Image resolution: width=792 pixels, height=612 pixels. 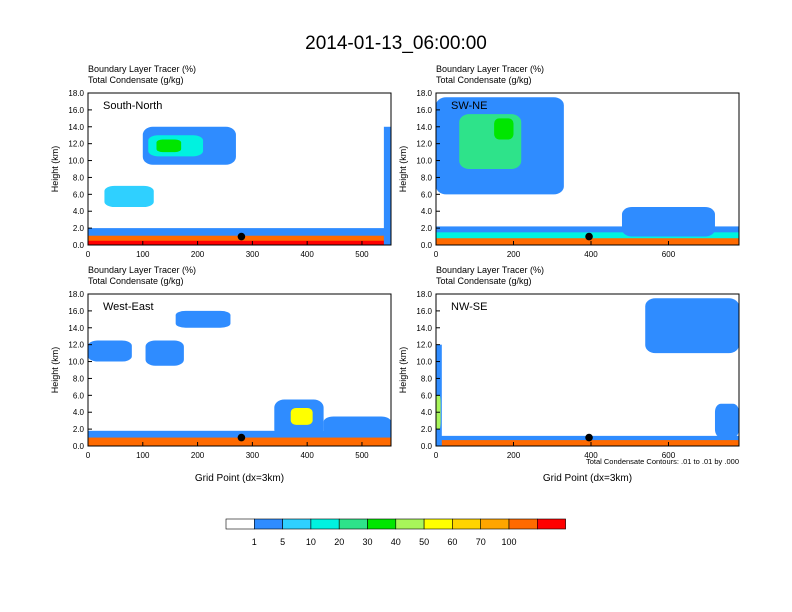 I want to click on panel-label: NW-SE, so click(x=469, y=307).